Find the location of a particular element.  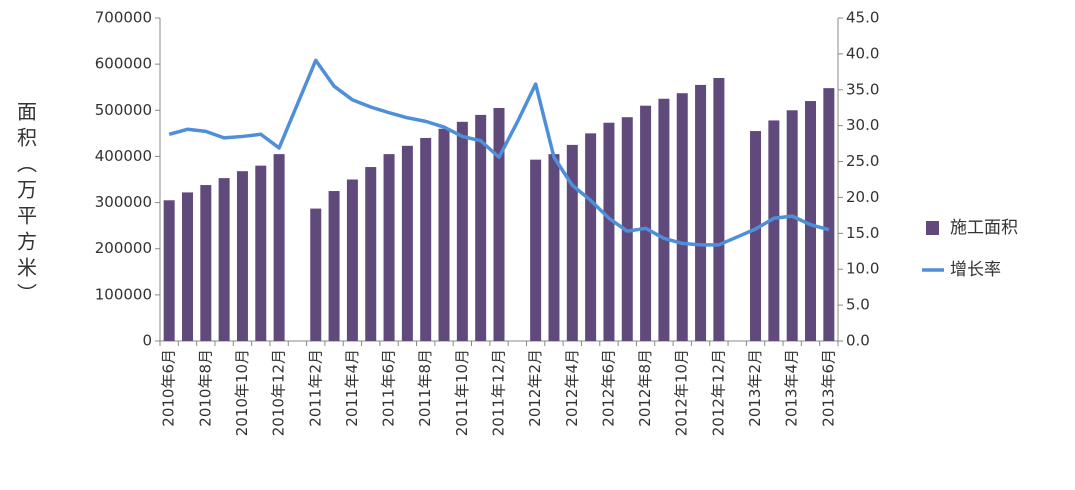

y-tick-label: 300000 is located at coordinates (123, 202).